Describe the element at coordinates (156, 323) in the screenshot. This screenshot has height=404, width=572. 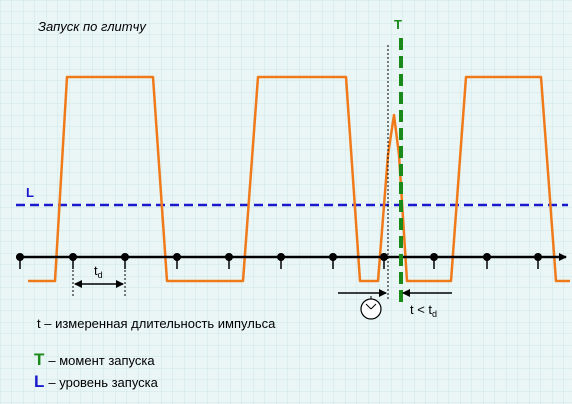
I see `note: t – измеренная длительность импульса` at that location.